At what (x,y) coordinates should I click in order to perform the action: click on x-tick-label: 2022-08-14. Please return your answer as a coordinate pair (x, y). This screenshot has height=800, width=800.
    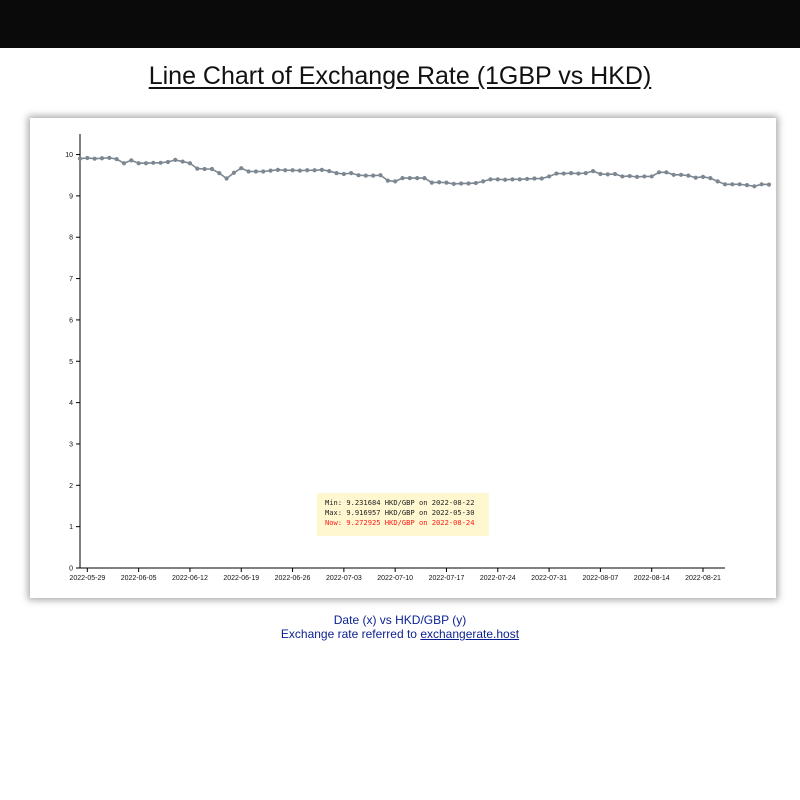
    Looking at the image, I should click on (652, 578).